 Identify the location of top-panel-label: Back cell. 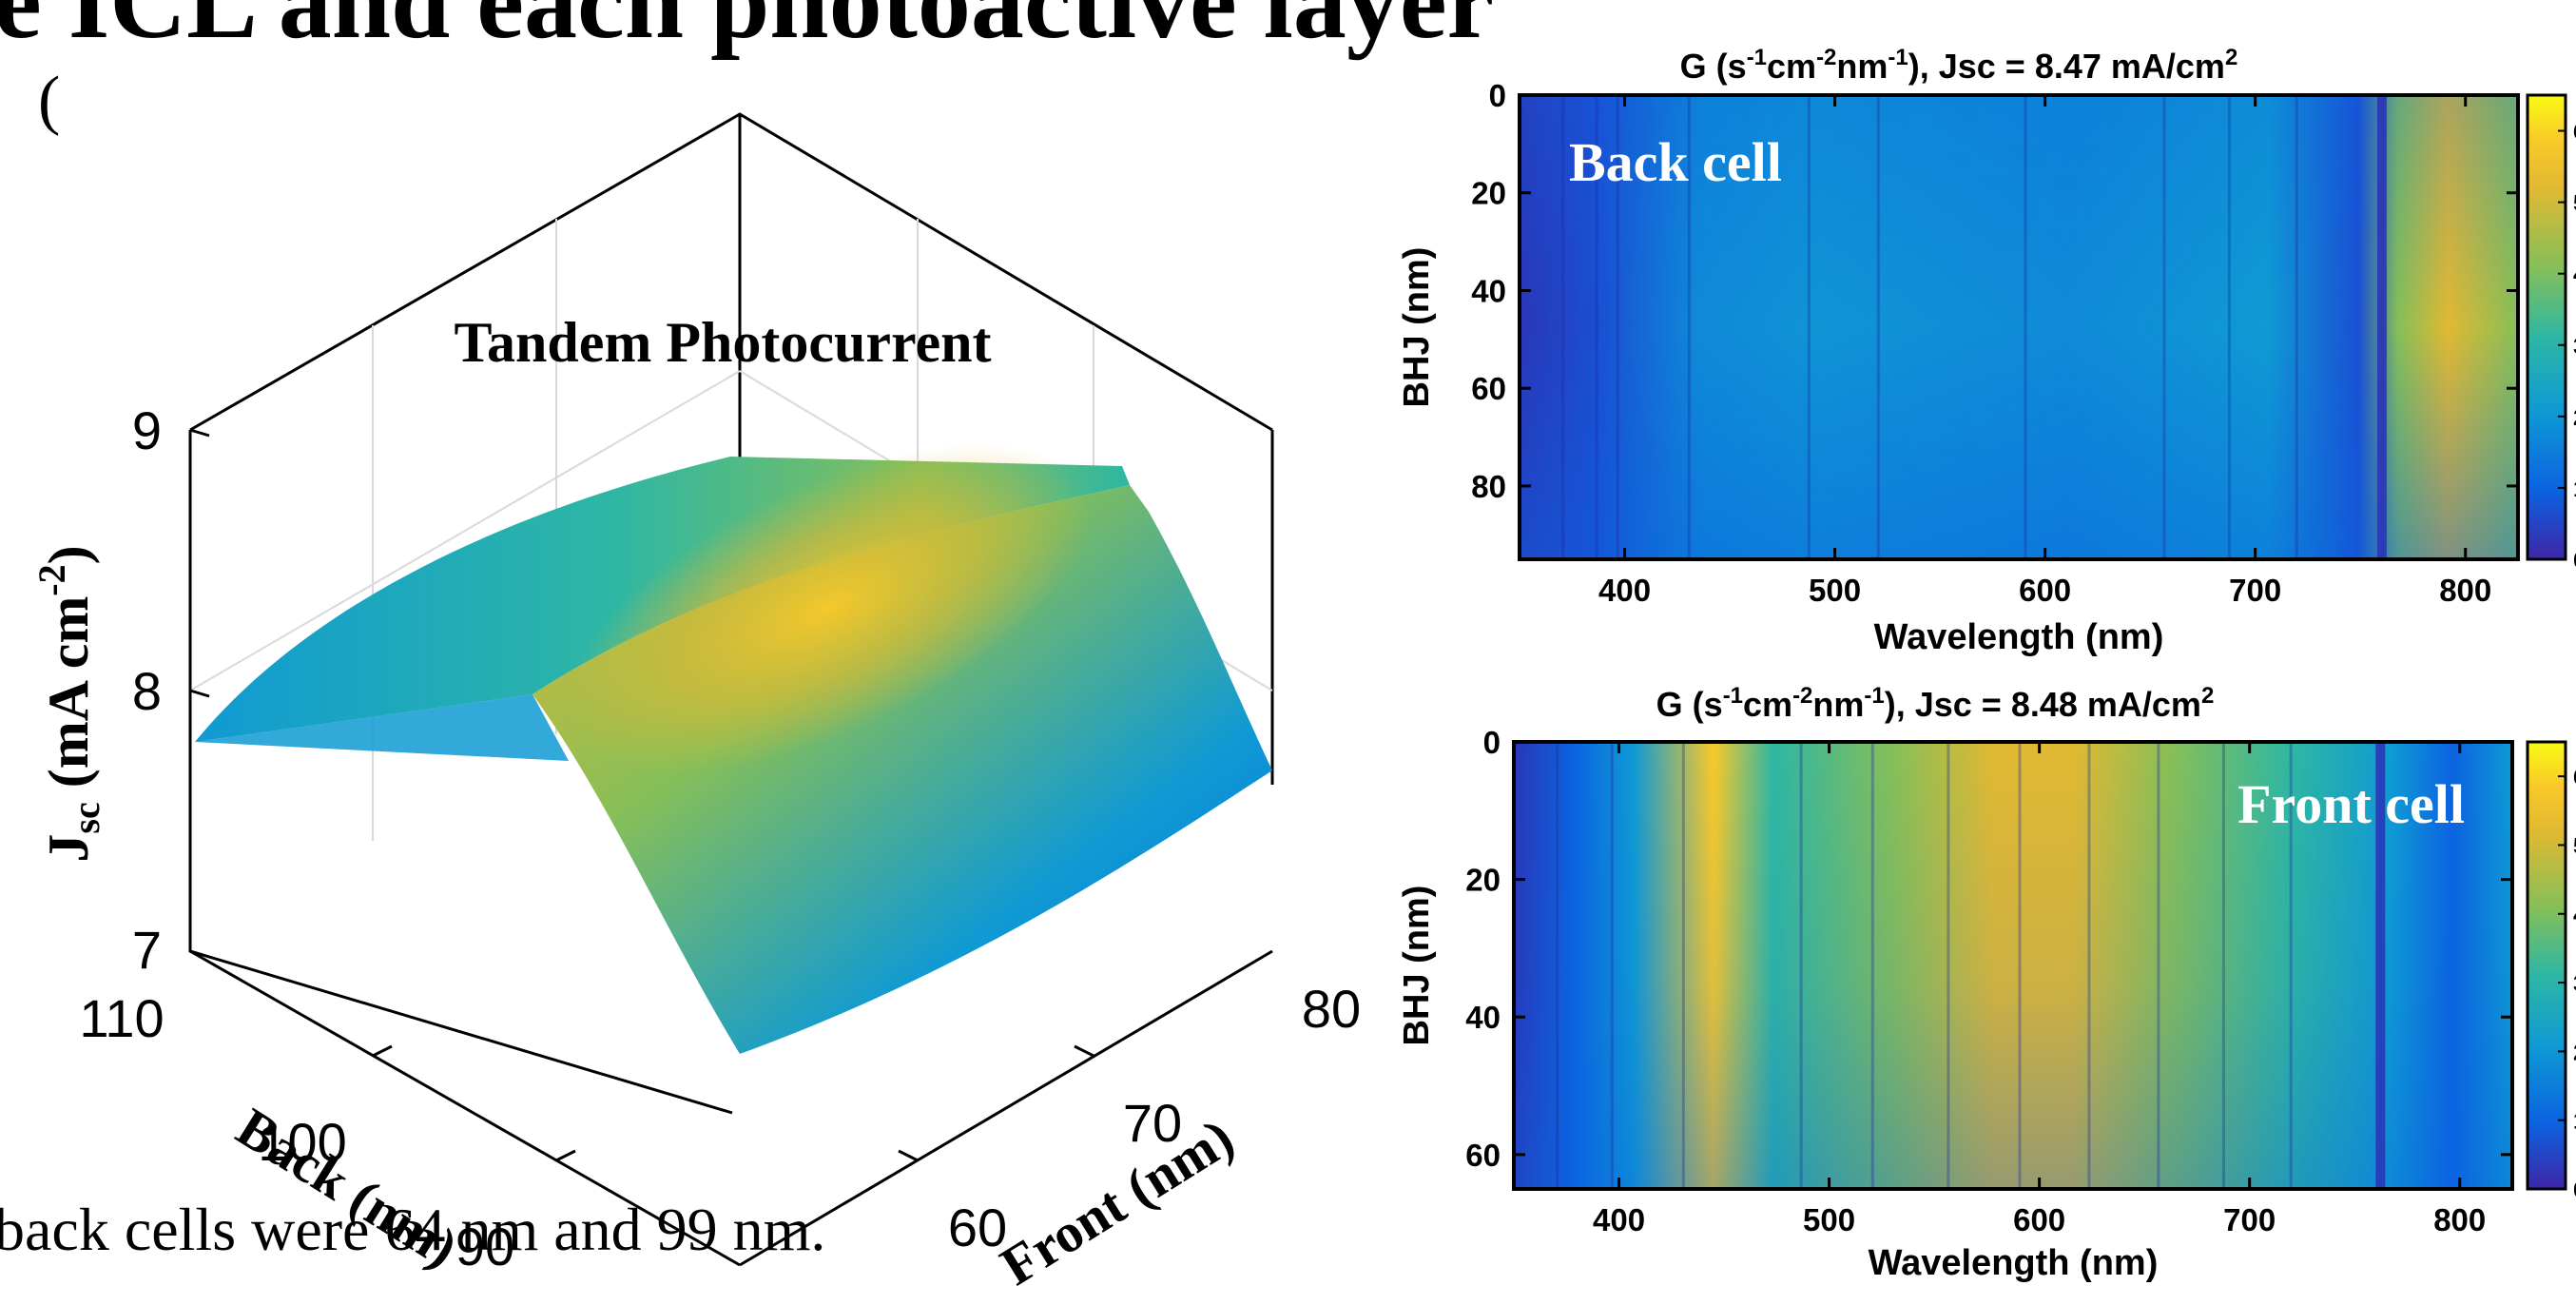
(1675, 162).